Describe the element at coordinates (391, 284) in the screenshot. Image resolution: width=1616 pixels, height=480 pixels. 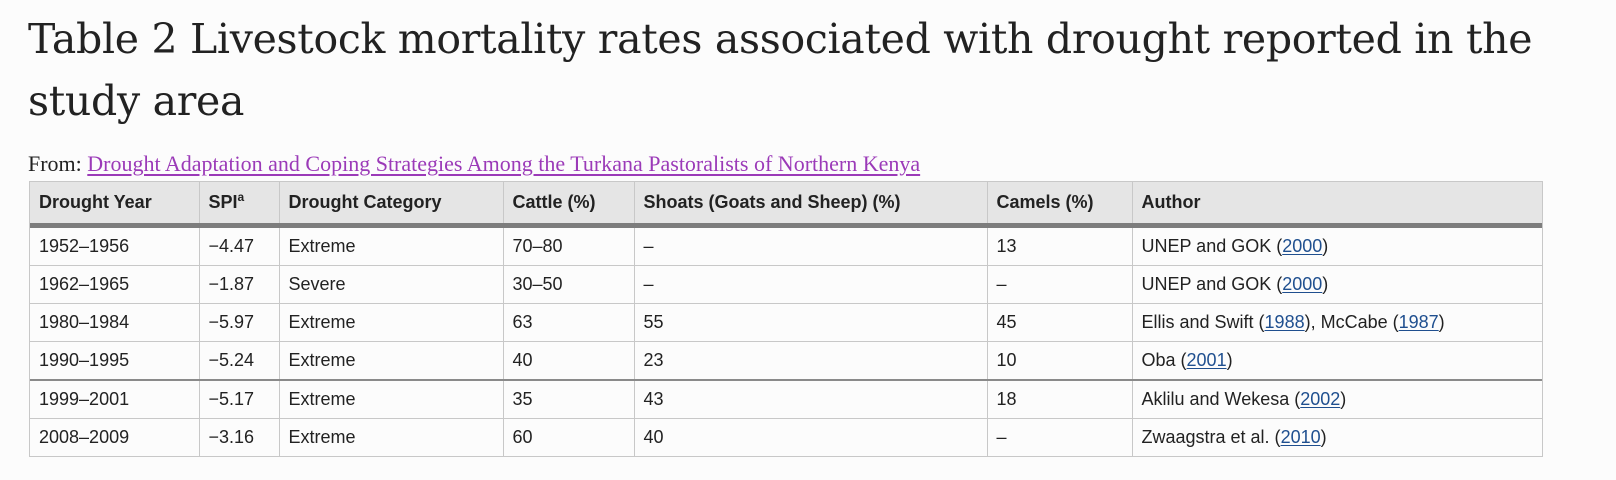
I see `cell-drought-category: Severe` at that location.